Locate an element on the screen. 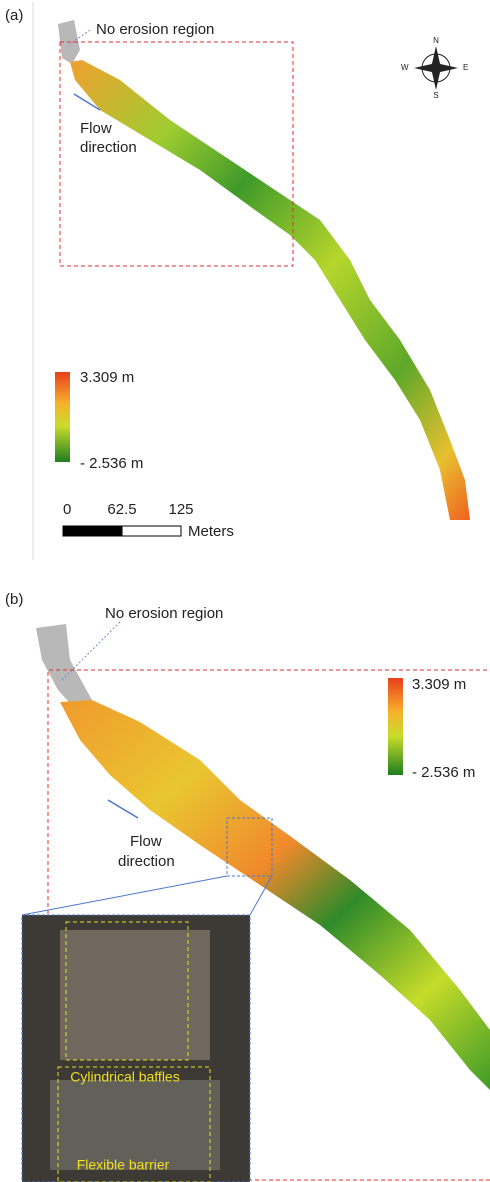  barrier-box is located at coordinates (134, 1124).